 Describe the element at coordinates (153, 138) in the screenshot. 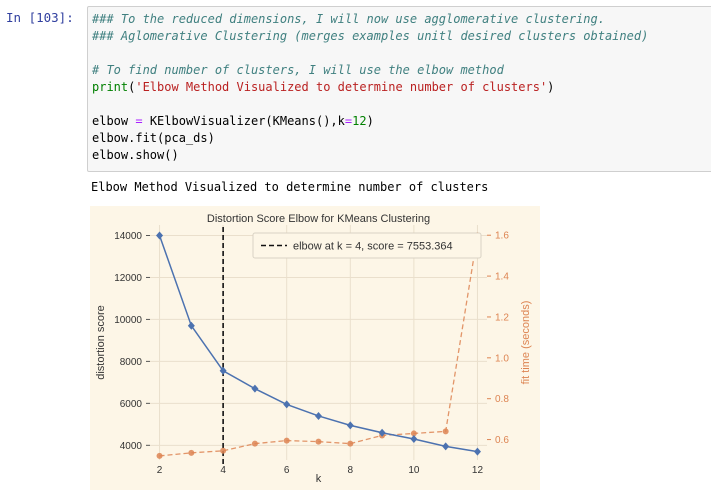

I see `code-line: elbow.fit(pca_ds)` at that location.